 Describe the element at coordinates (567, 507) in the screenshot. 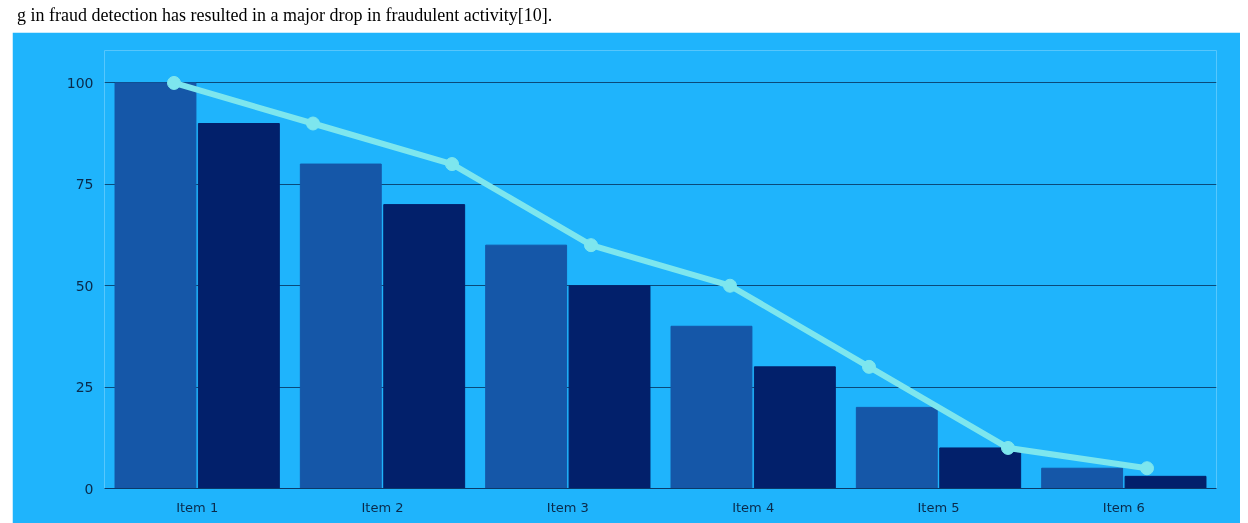

I see `x-tick-label: Item 3` at that location.